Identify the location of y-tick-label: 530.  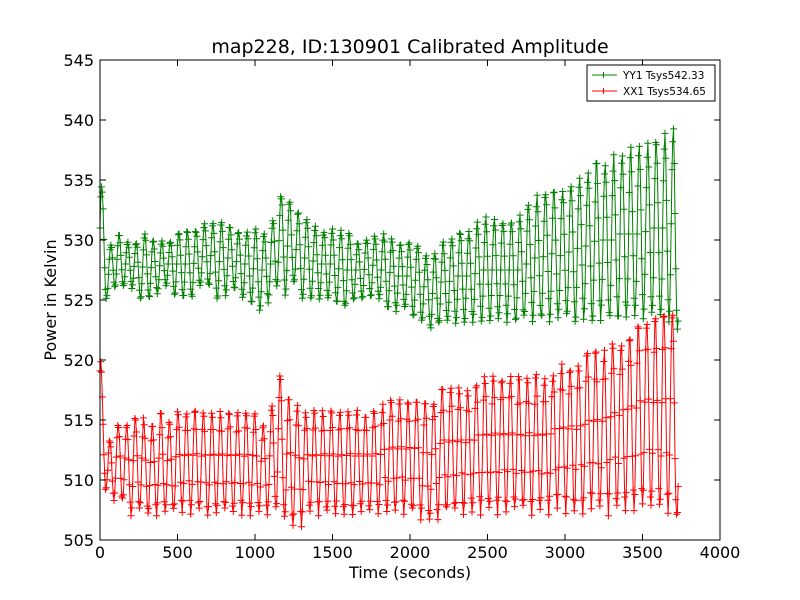
(78, 240).